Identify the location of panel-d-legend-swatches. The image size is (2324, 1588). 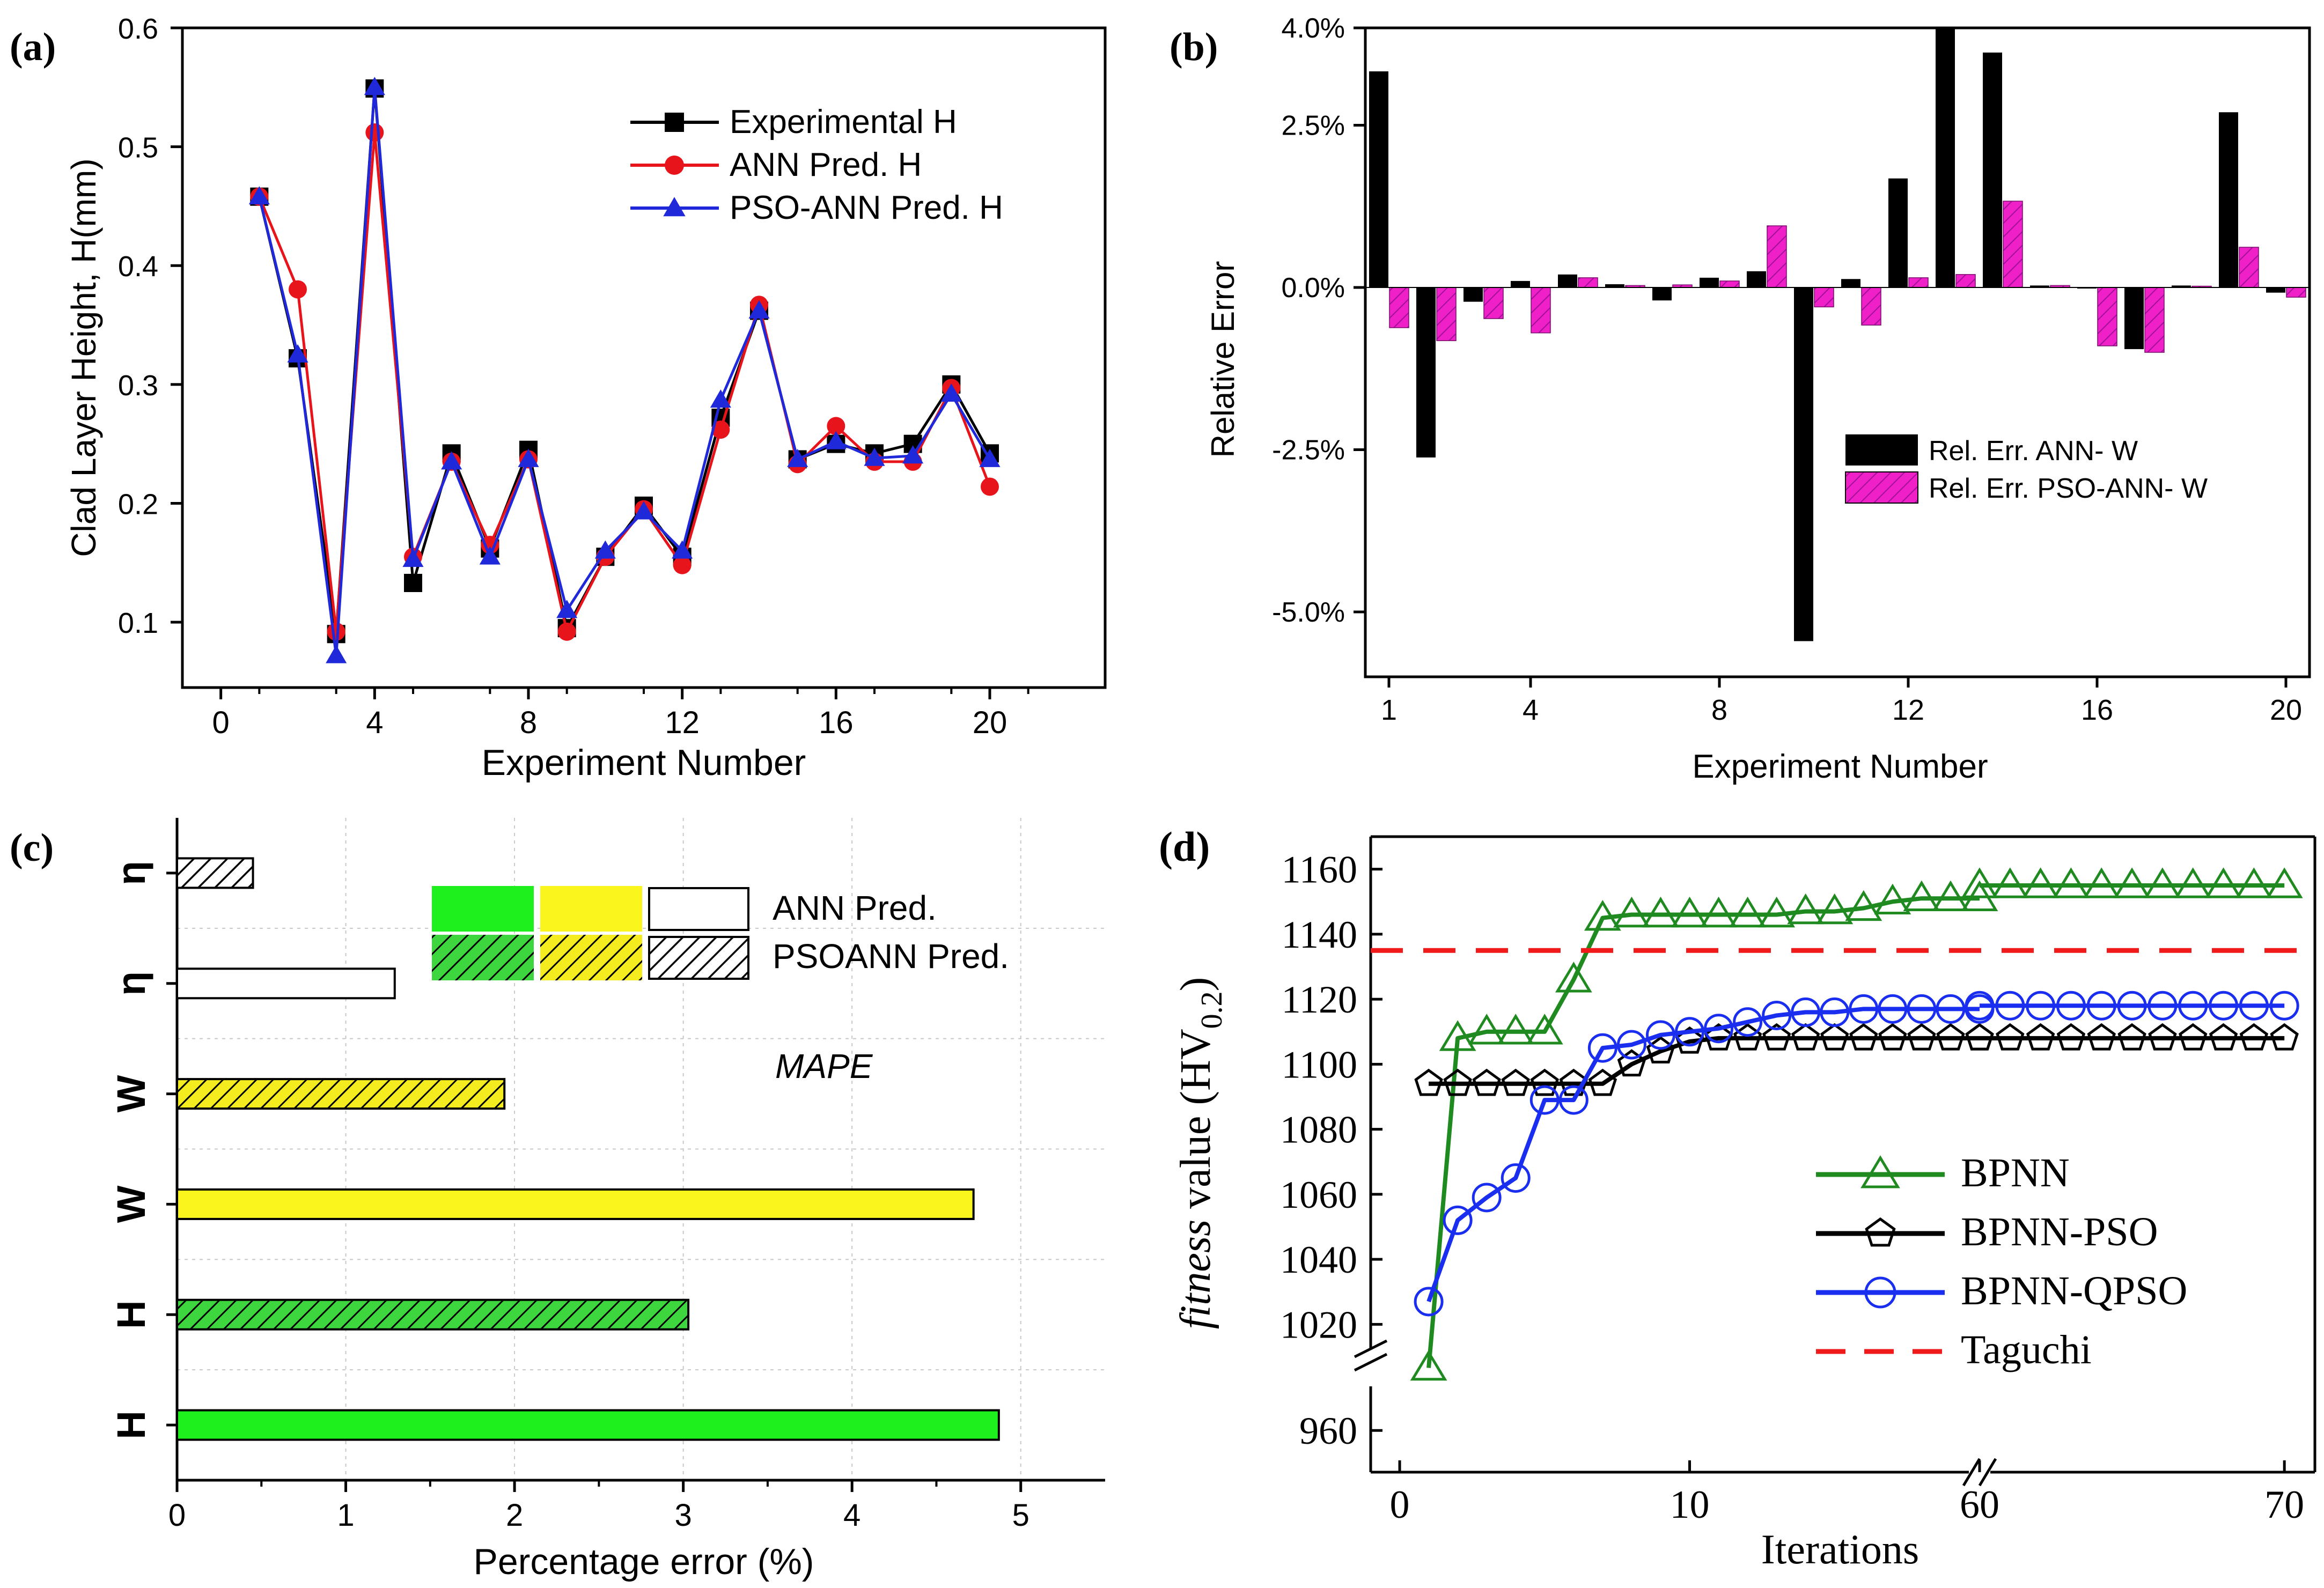
(1880, 1254).